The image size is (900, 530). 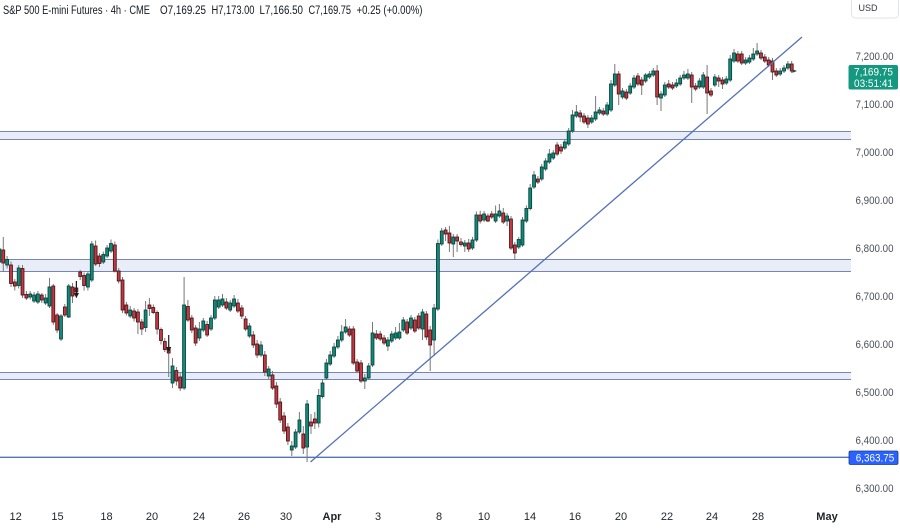 What do you see at coordinates (875, 489) in the screenshot?
I see `svg-text: 6,300.00` at bounding box center [875, 489].